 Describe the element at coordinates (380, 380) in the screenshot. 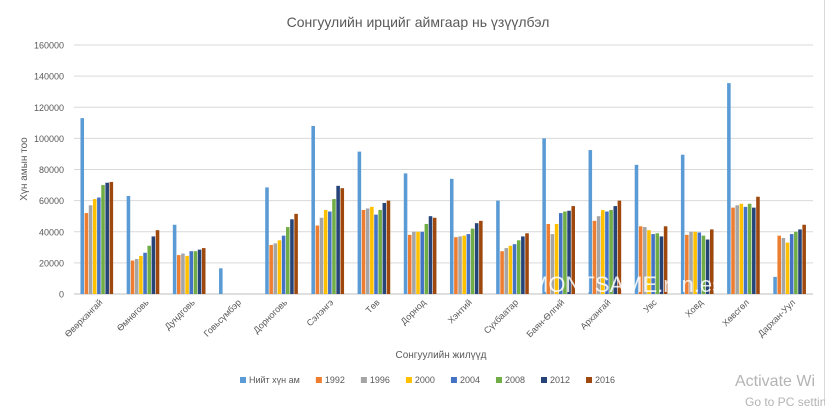

I see `legend-label: 1996` at that location.